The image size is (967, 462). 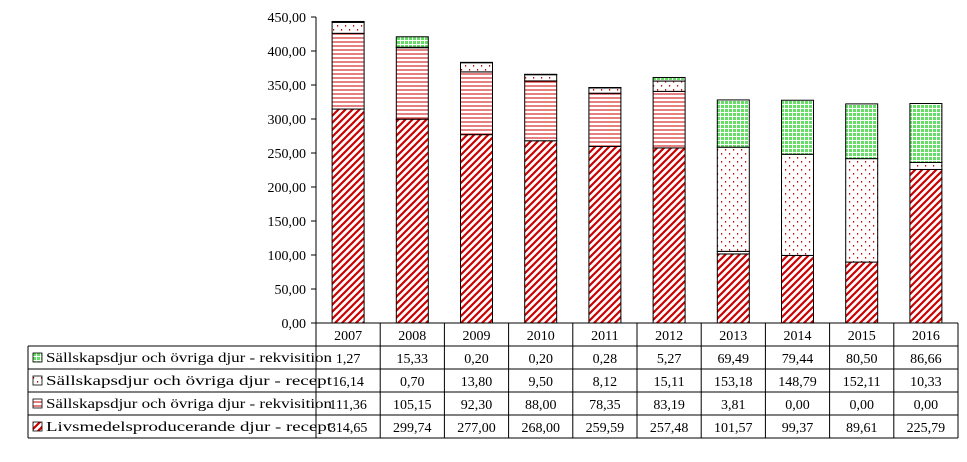 What do you see at coordinates (540, 428) in the screenshot?
I see `data-value-label: 268,00` at bounding box center [540, 428].